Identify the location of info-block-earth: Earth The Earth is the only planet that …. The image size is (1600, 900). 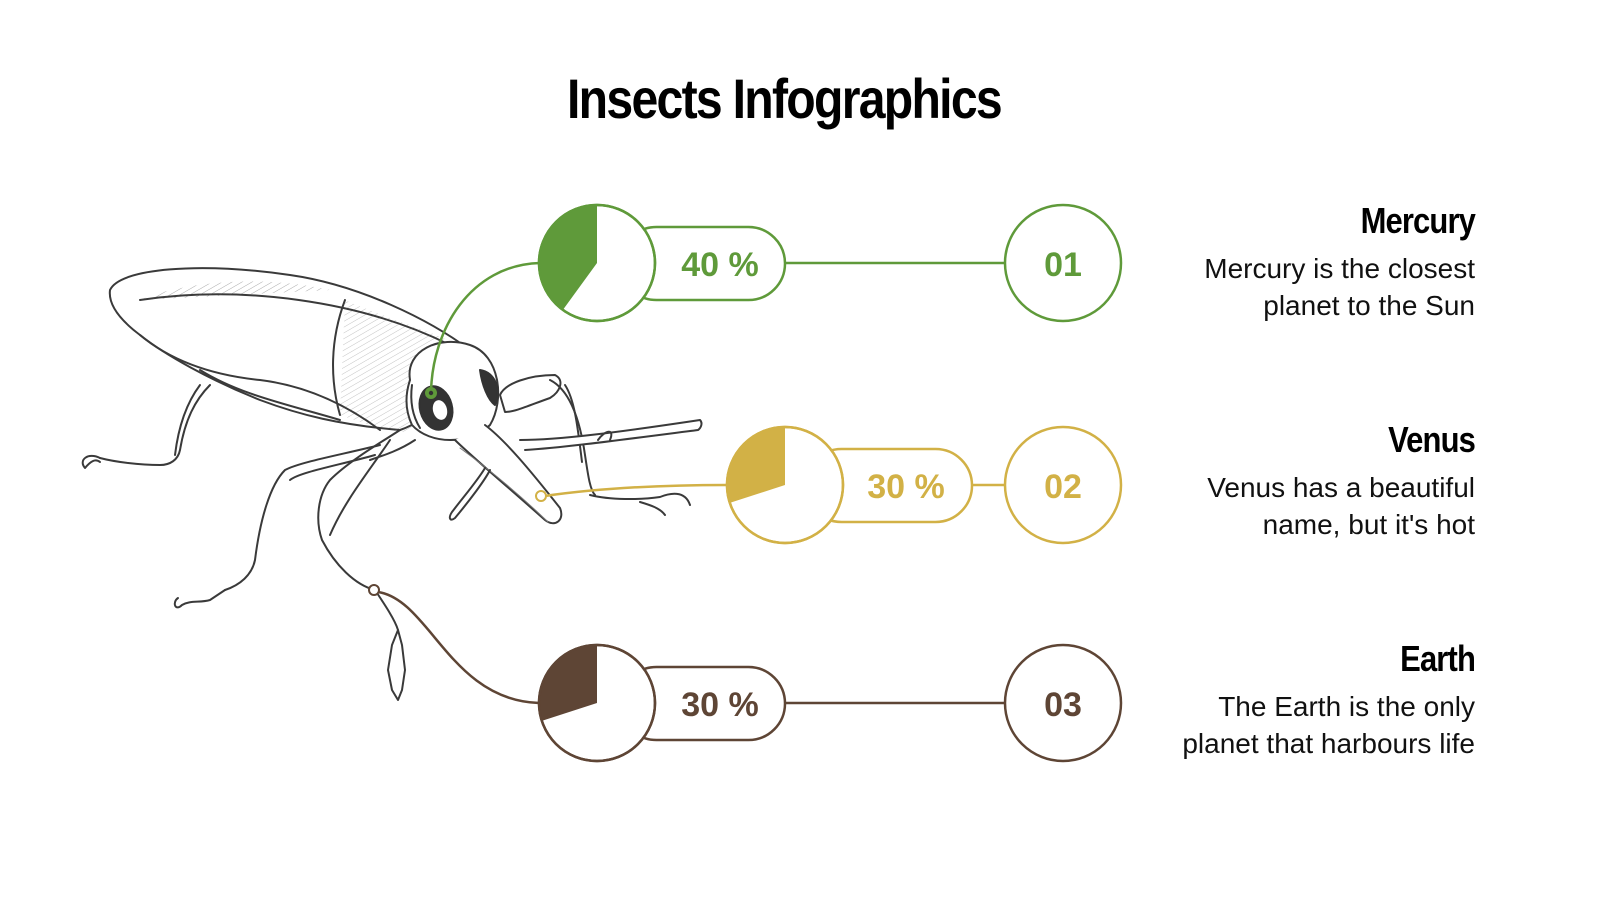
(1285, 700).